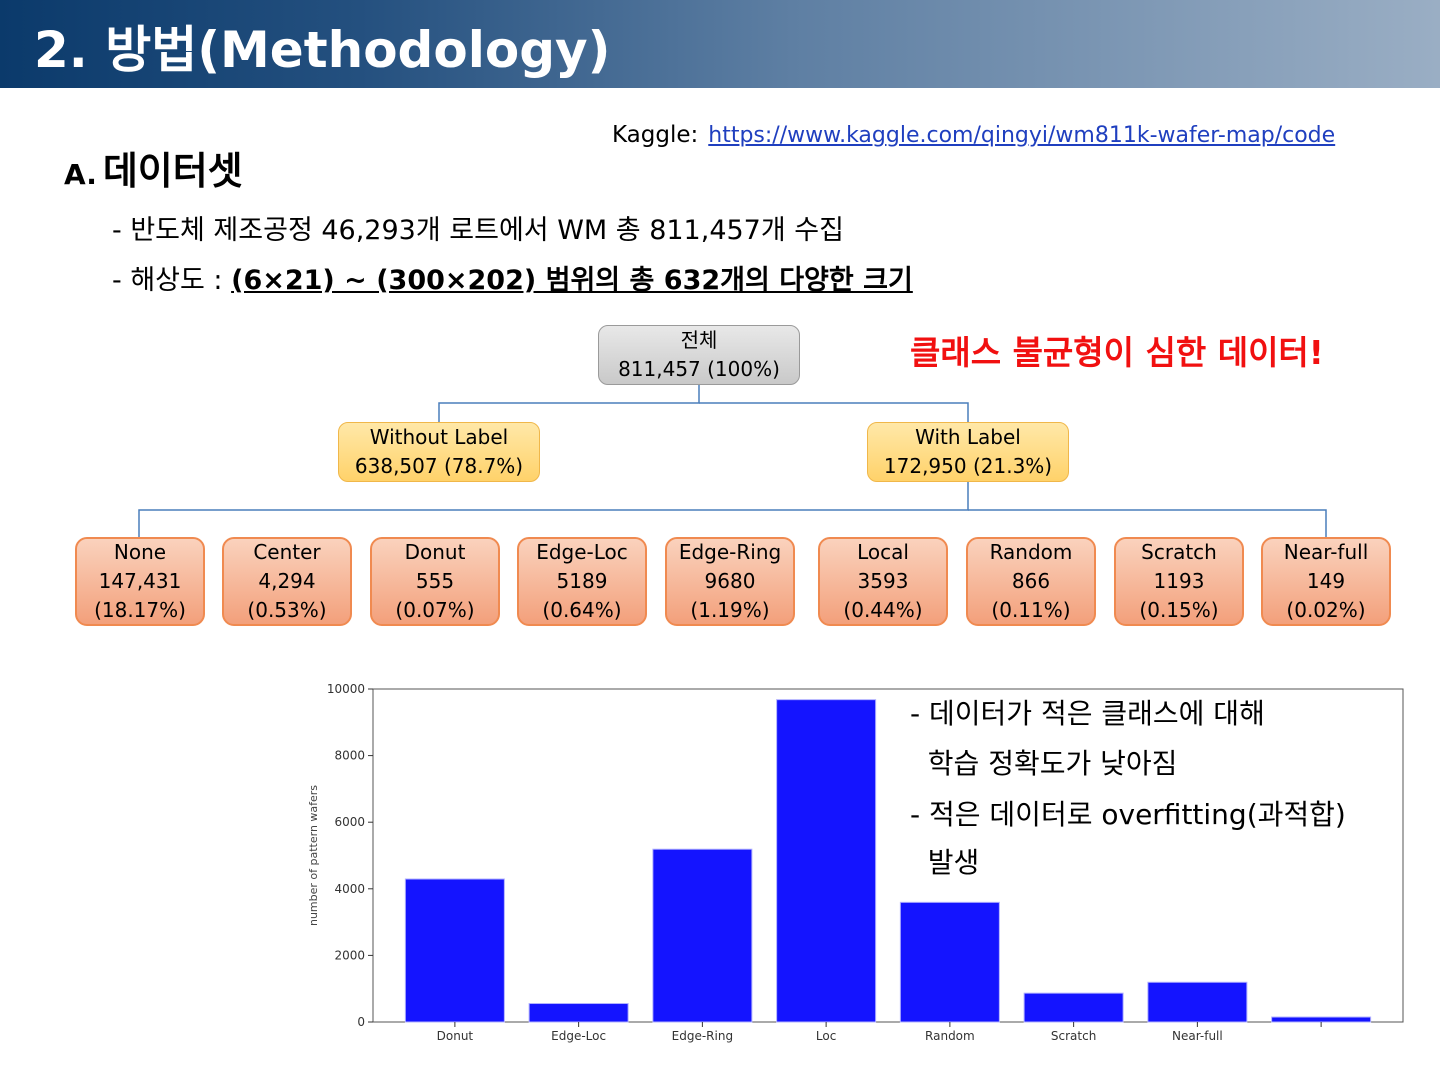 Image resolution: width=1440 pixels, height=1080 pixels. What do you see at coordinates (439, 452) in the screenshot?
I see `without-label-node: Without Label 638,507 (78.7%)` at bounding box center [439, 452].